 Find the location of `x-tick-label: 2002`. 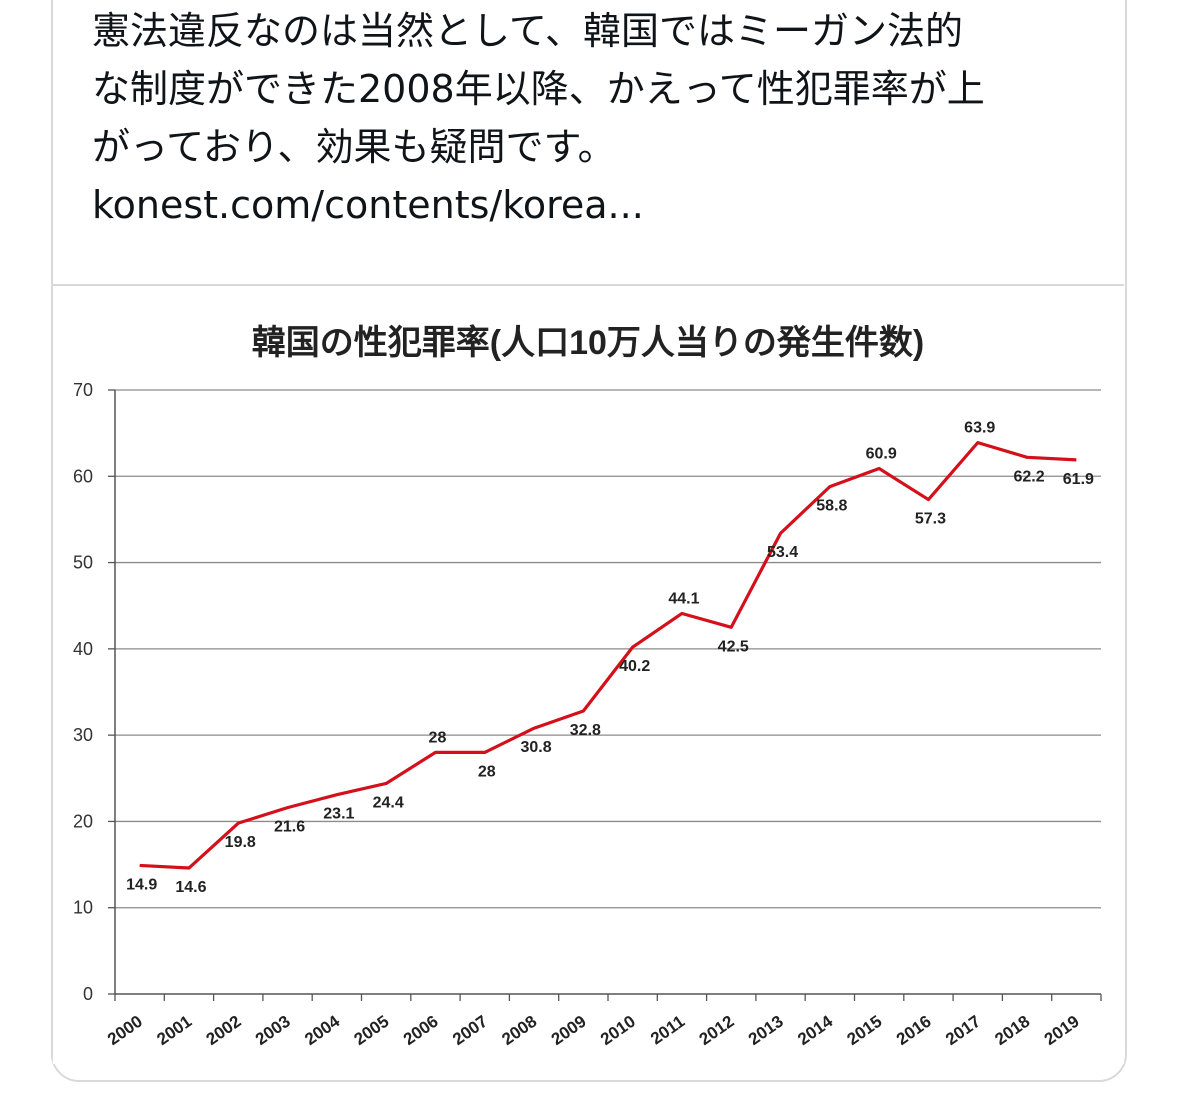

x-tick-label: 2002 is located at coordinates (224, 1030).